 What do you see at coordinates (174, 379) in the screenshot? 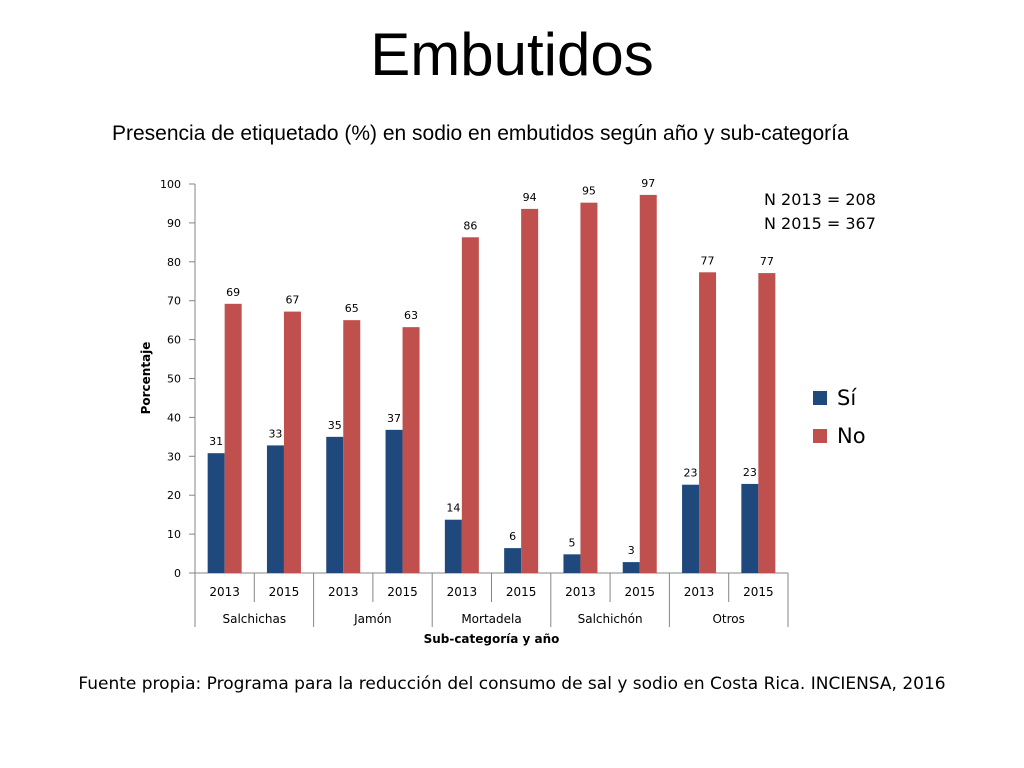
I see `y-tick-label: 50` at bounding box center [174, 379].